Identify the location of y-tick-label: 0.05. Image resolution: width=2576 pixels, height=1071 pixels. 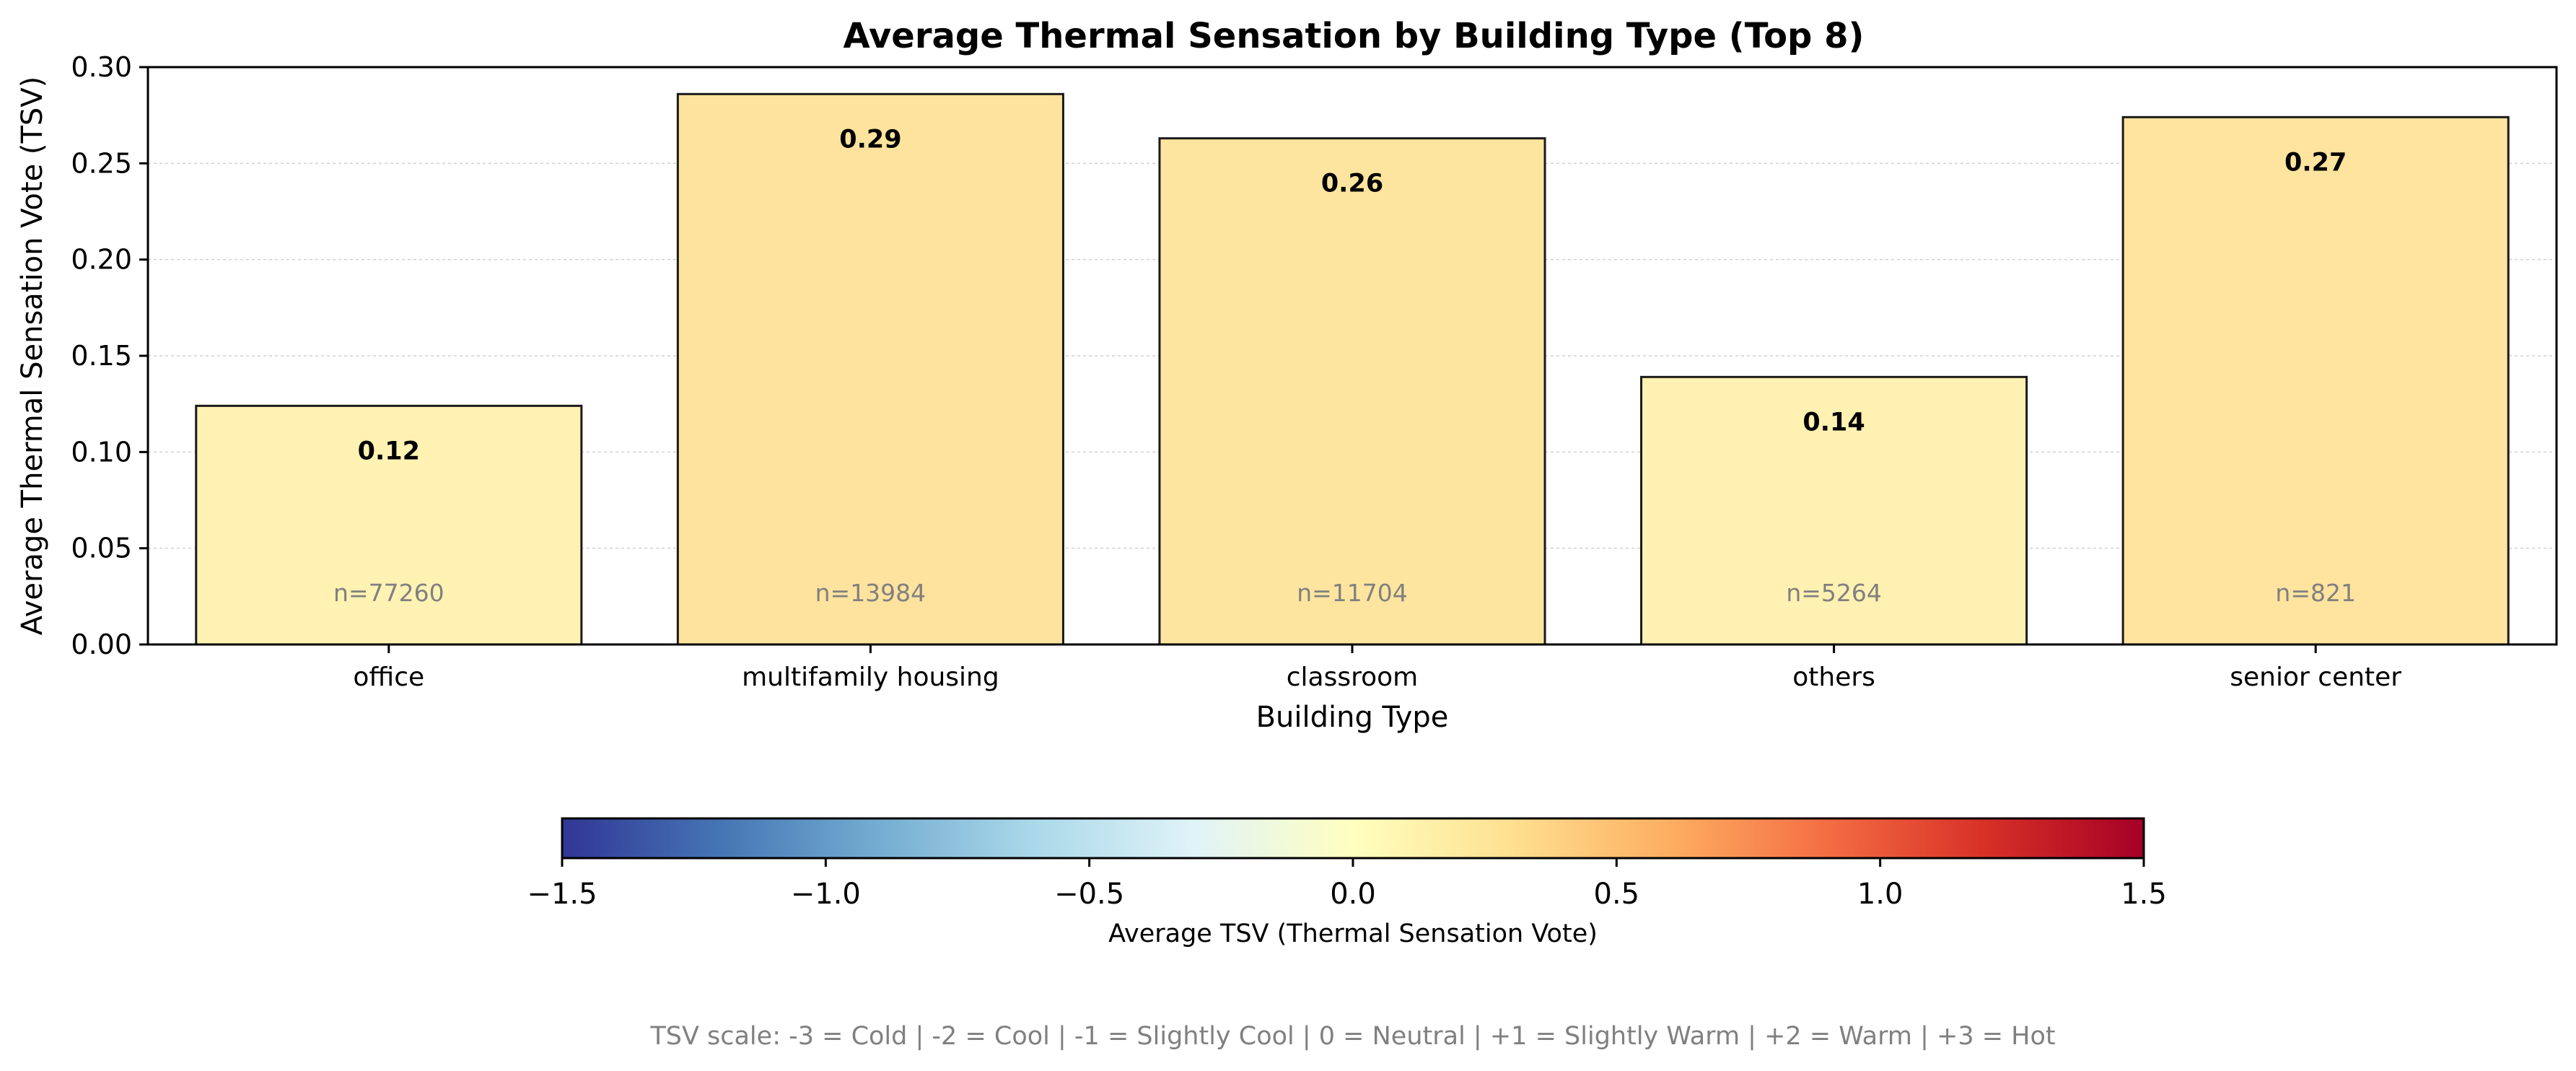
(101, 548).